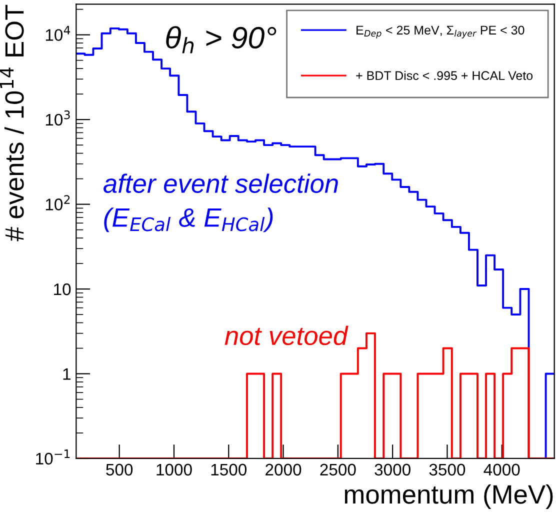  I want to click on x-tick-label: 1000, so click(174, 470).